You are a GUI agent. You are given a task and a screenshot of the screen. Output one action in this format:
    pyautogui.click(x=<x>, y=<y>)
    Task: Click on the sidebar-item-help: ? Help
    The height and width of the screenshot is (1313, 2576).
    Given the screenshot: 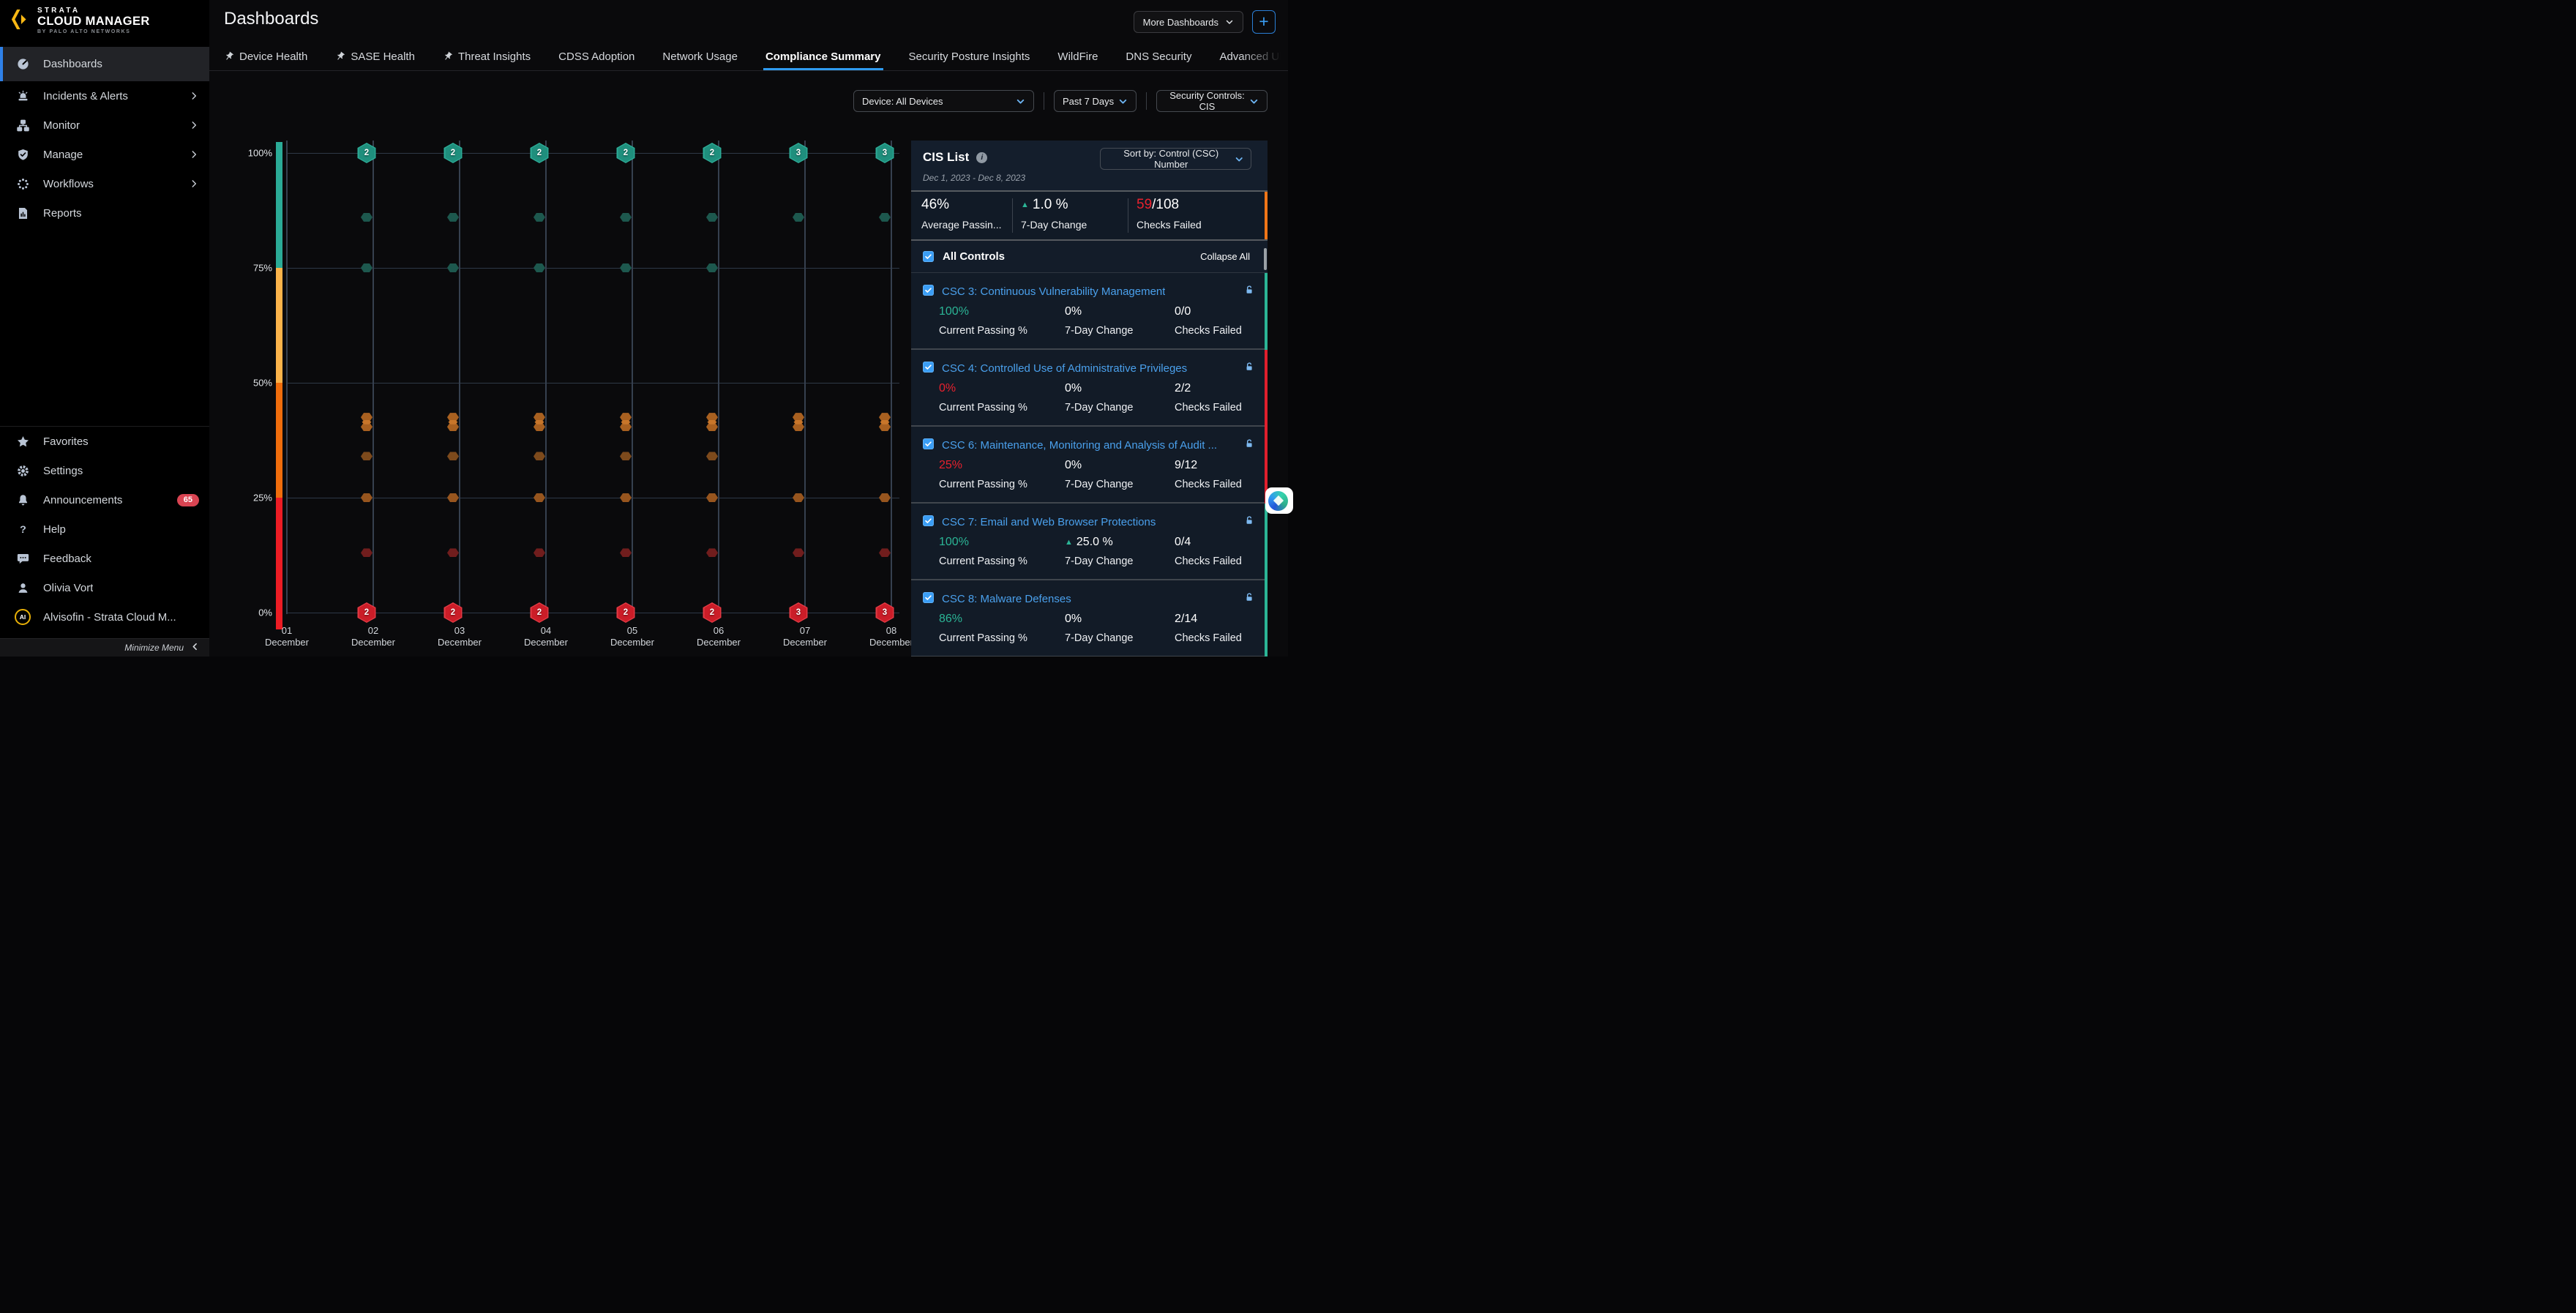 What is the action you would take?
    pyautogui.click(x=104, y=529)
    